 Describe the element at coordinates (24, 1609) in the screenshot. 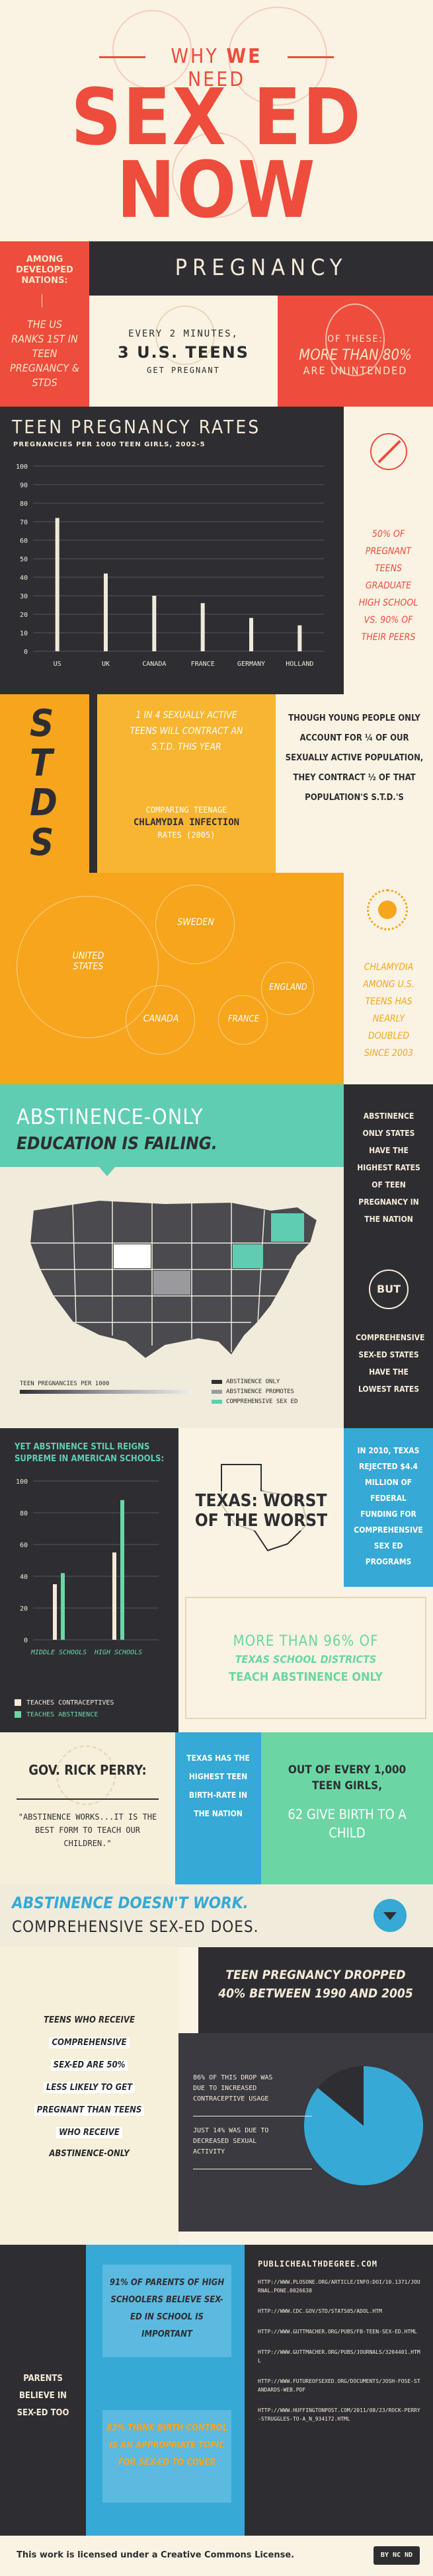

I see `y-tick-label: 20` at that location.